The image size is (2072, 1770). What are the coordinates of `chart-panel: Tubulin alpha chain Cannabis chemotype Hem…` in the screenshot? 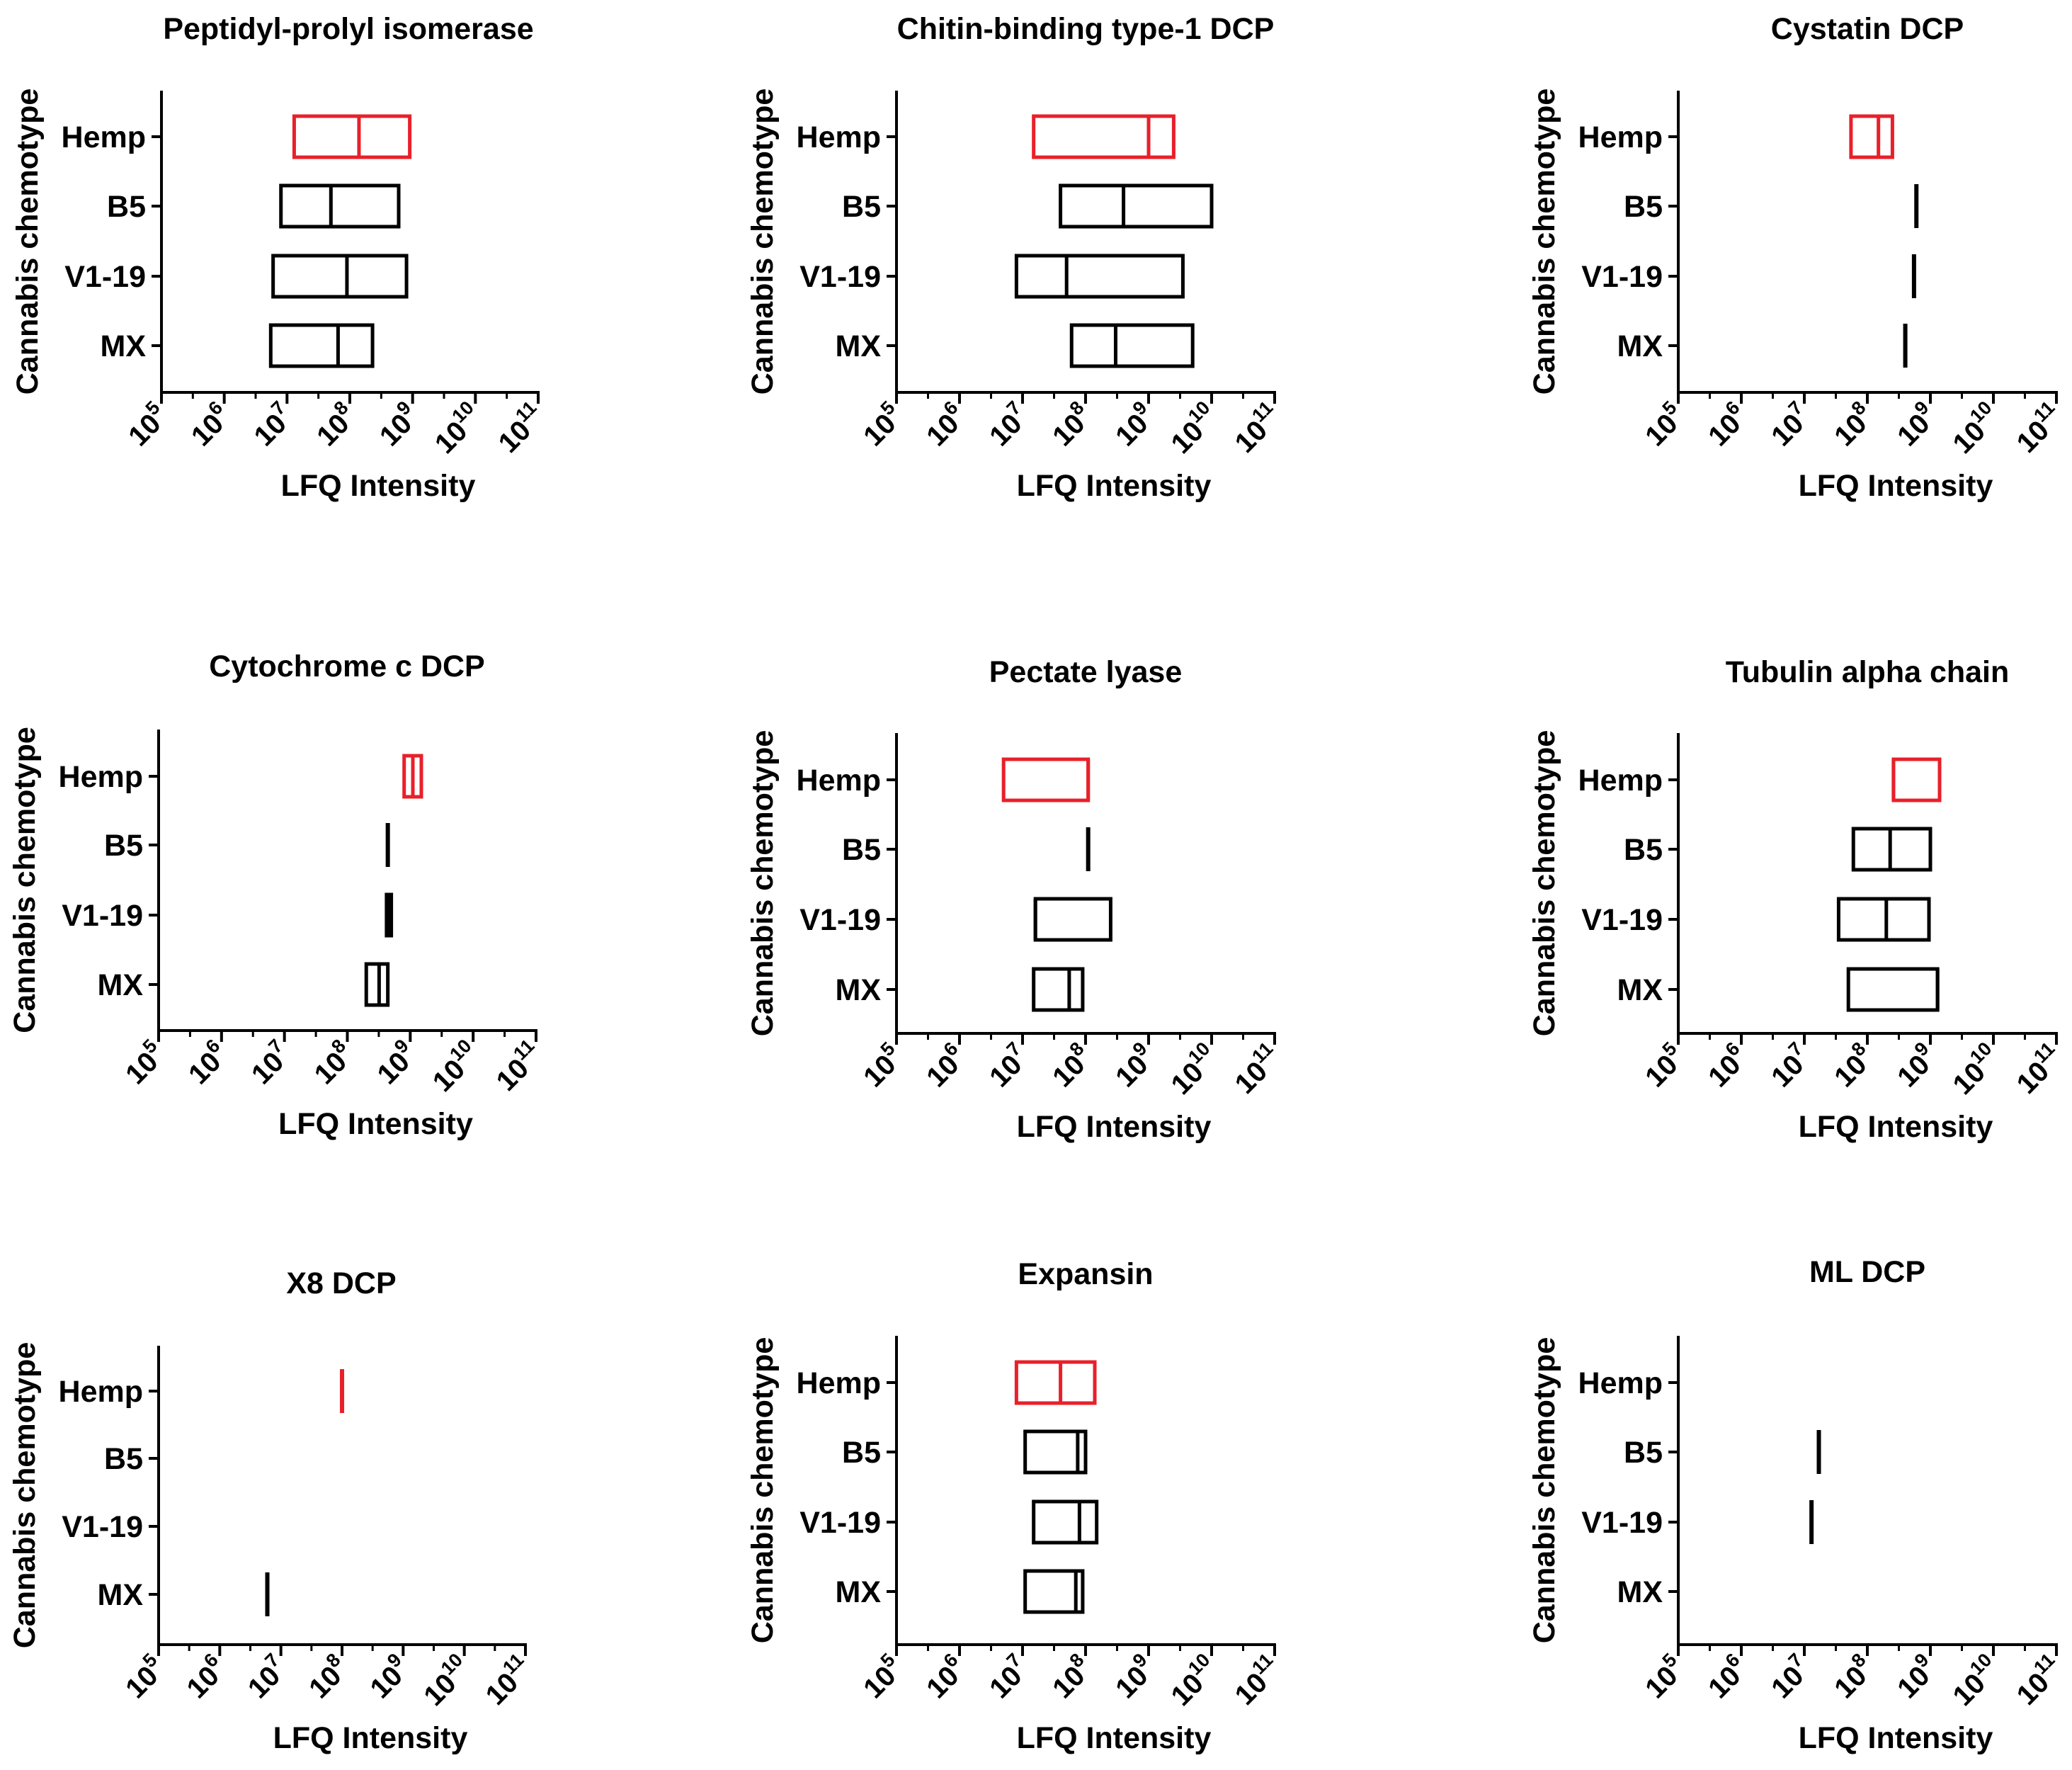 It's located at (1798, 900).